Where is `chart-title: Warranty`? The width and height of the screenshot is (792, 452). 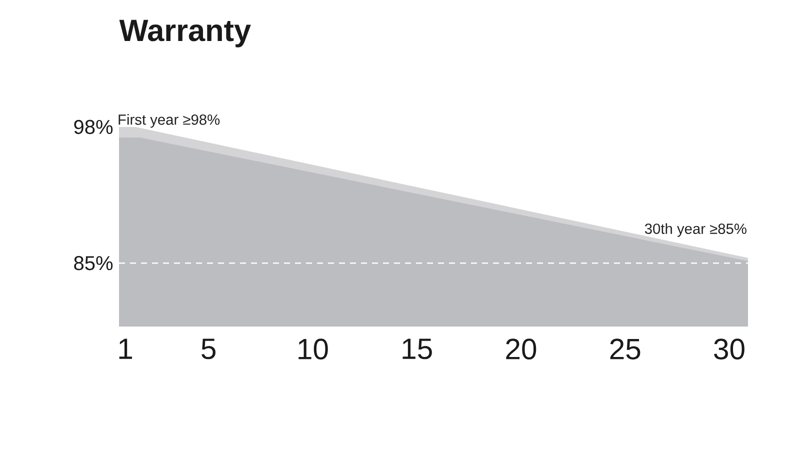
chart-title: Warranty is located at coordinates (185, 34).